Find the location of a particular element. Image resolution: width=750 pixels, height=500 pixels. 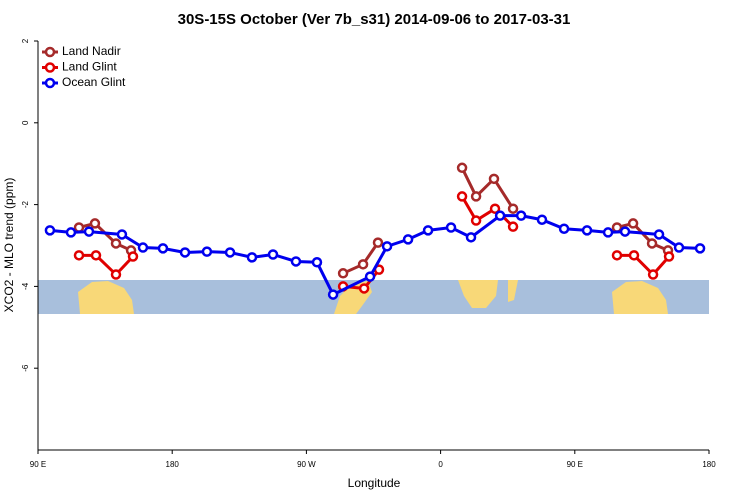

legend-label: Land Nadir is located at coordinates (91, 51).